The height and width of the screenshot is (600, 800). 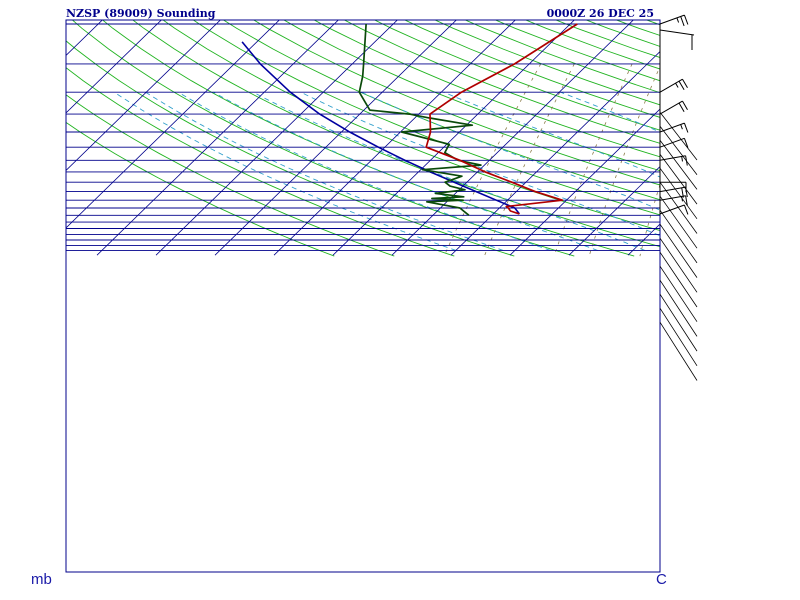 I want to click on temperature-unit-label: C, so click(x=661, y=579).